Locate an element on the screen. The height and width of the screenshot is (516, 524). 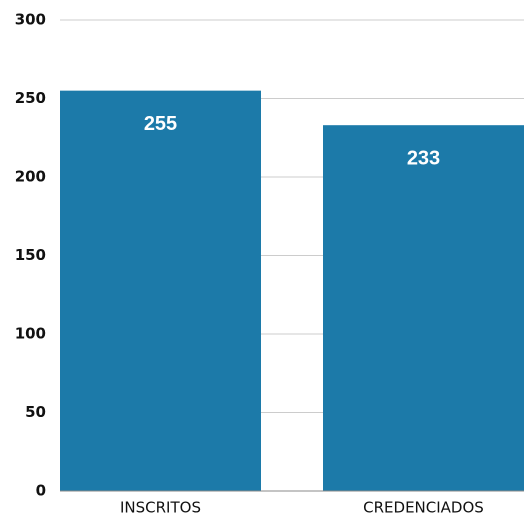
y-tick-label: 150 is located at coordinates (30, 255).